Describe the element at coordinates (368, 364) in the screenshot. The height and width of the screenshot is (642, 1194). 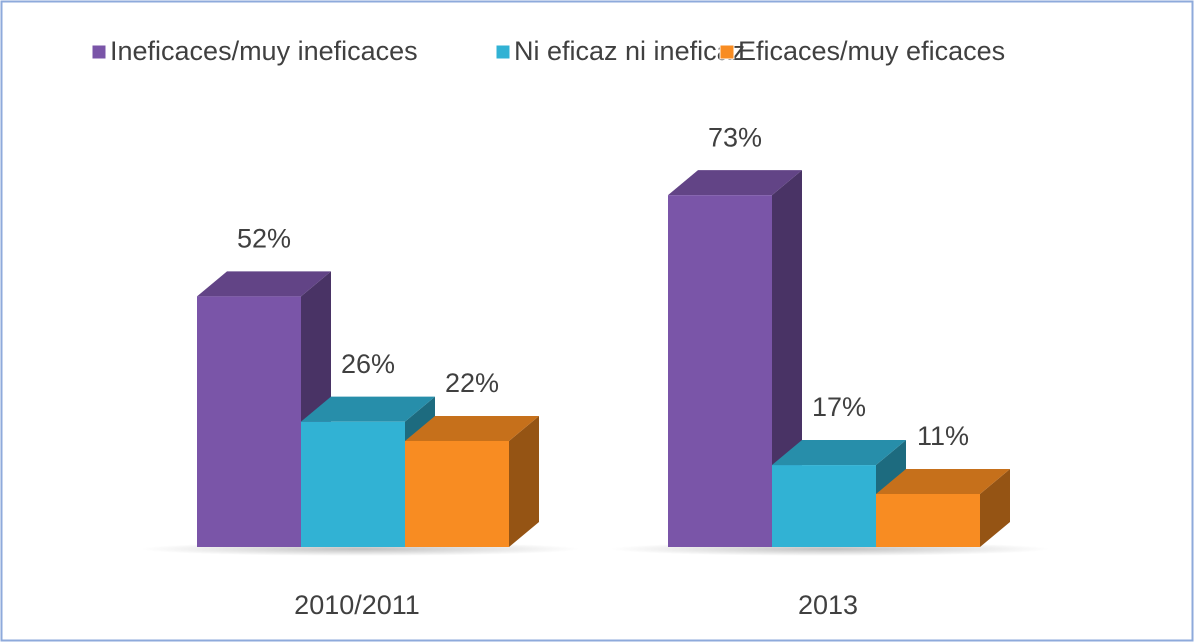
I see `value-label: 26%` at that location.